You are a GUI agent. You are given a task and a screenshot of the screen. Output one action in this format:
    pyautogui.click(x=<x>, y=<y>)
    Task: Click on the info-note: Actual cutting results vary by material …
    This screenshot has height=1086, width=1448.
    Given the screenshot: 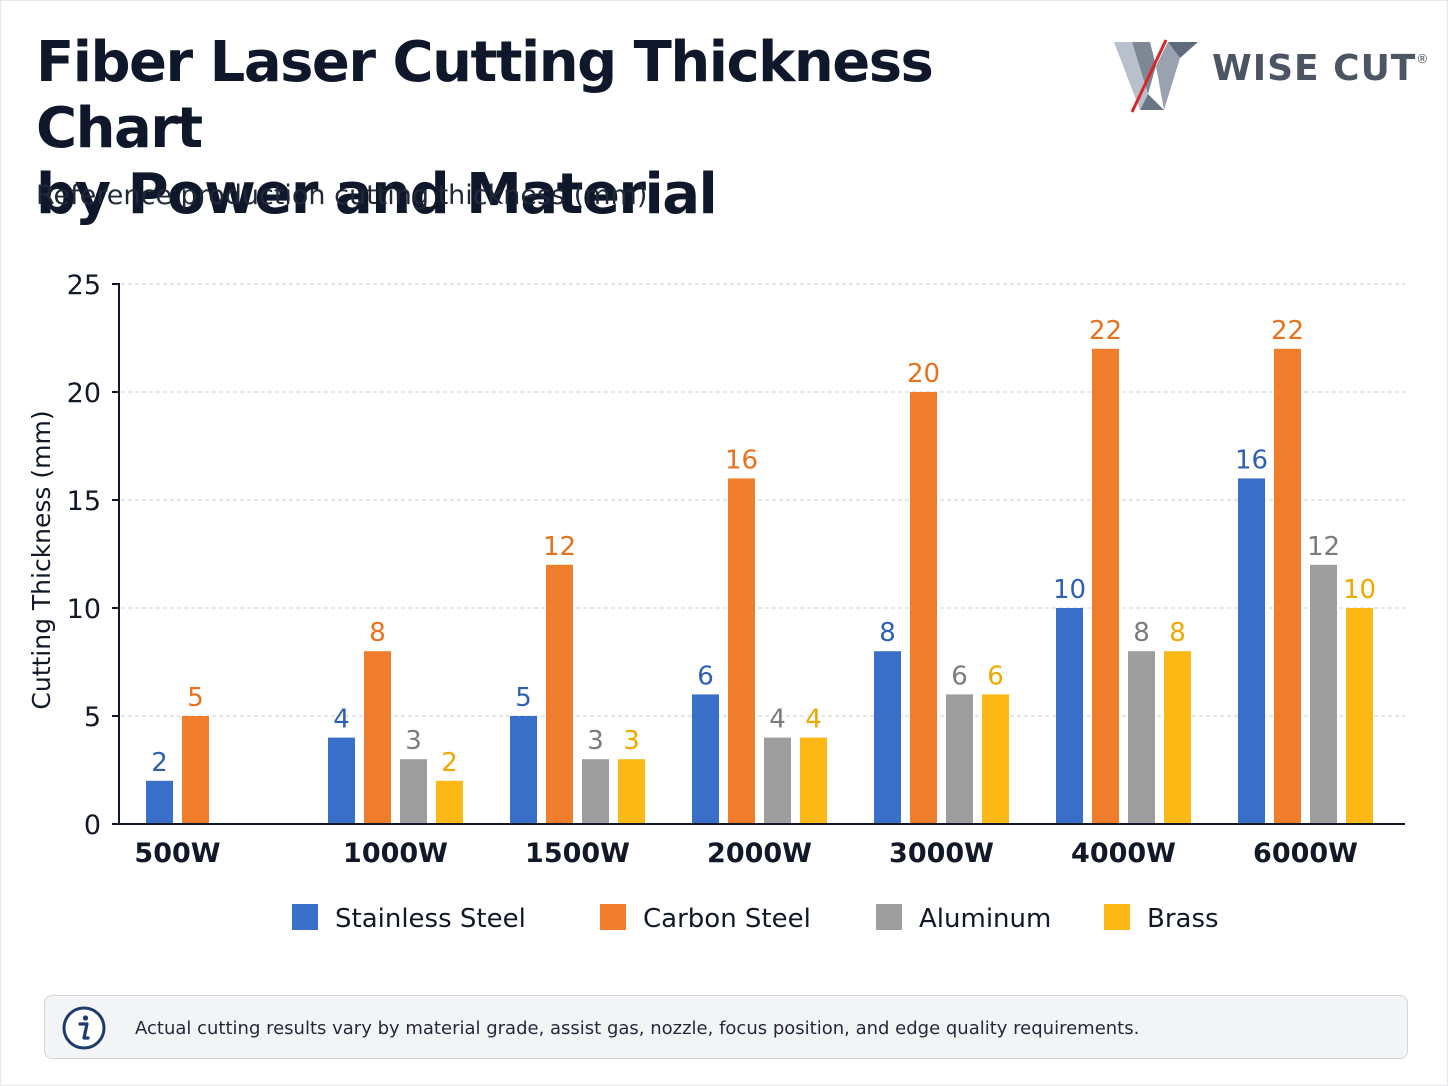 What is the action you would take?
    pyautogui.click(x=726, y=1027)
    